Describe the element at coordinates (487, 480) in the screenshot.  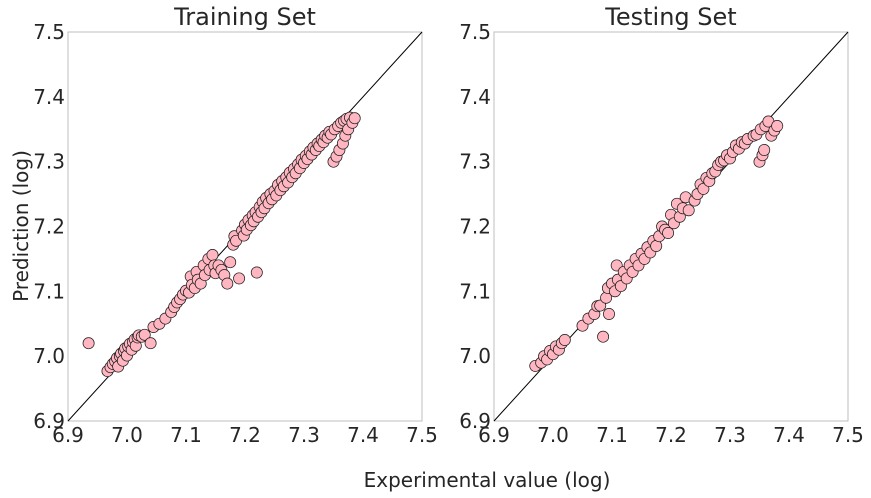
I see `x-axis-label: Experimental value (log)` at that location.